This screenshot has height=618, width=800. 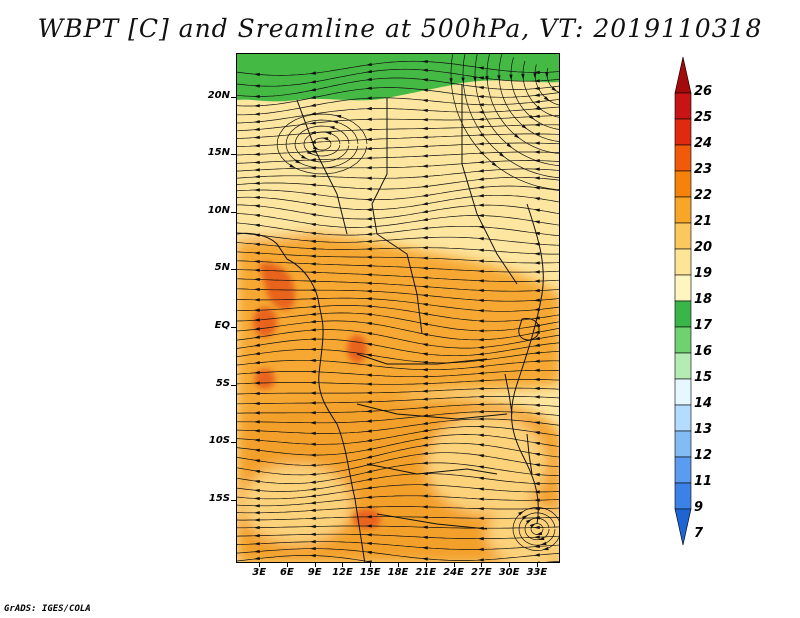 I want to click on colorbar-label: 22, so click(x=703, y=195).